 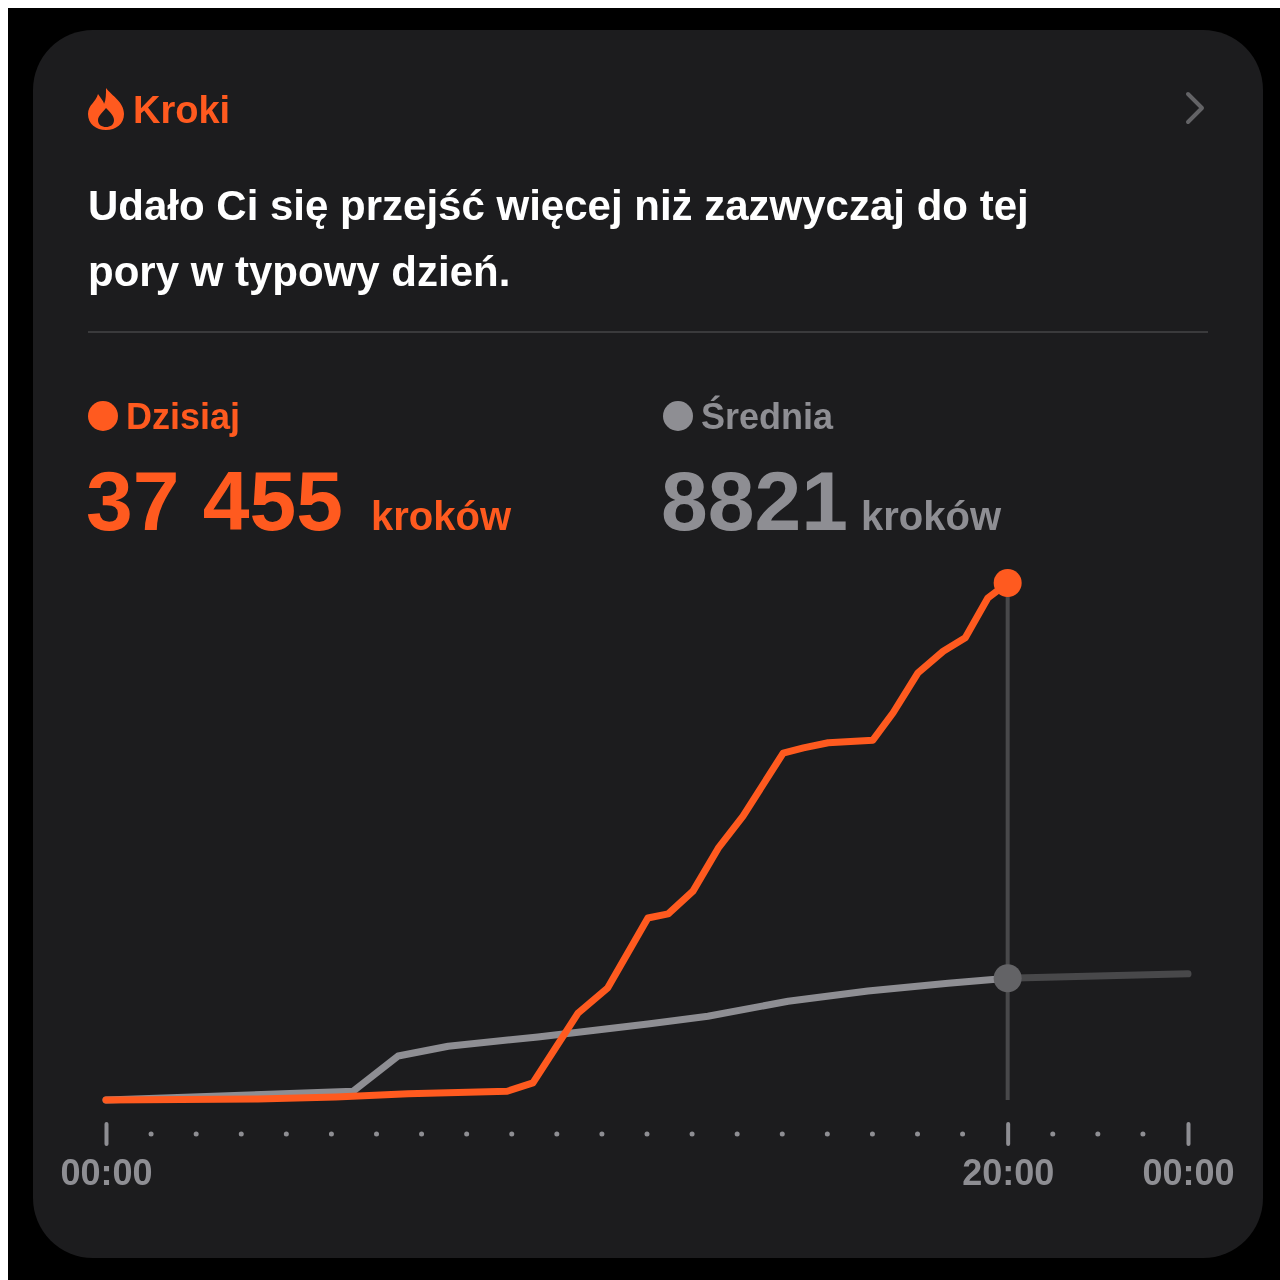 What do you see at coordinates (1008, 1172) in the screenshot?
I see `x-tick-label: 20:00` at bounding box center [1008, 1172].